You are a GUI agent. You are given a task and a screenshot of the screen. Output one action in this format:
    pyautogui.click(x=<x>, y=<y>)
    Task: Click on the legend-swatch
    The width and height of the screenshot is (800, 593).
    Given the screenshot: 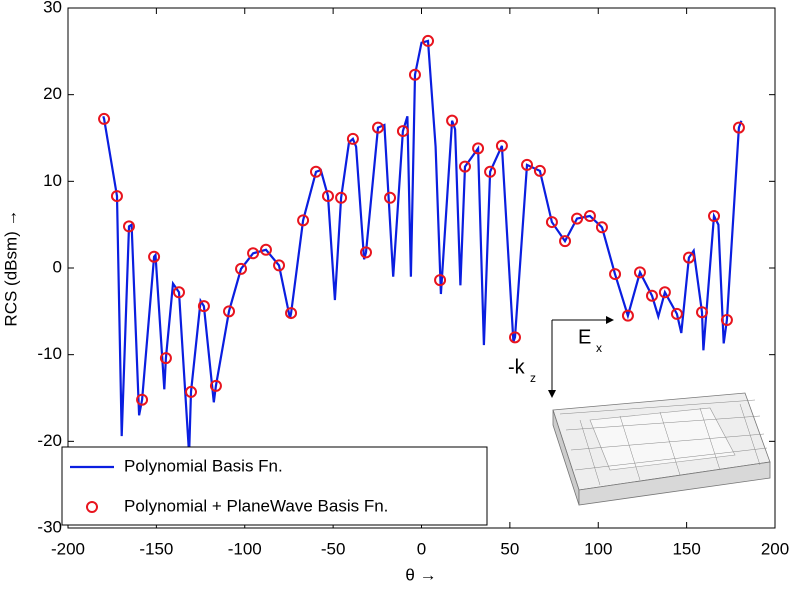 What is the action you would take?
    pyautogui.click(x=92, y=507)
    